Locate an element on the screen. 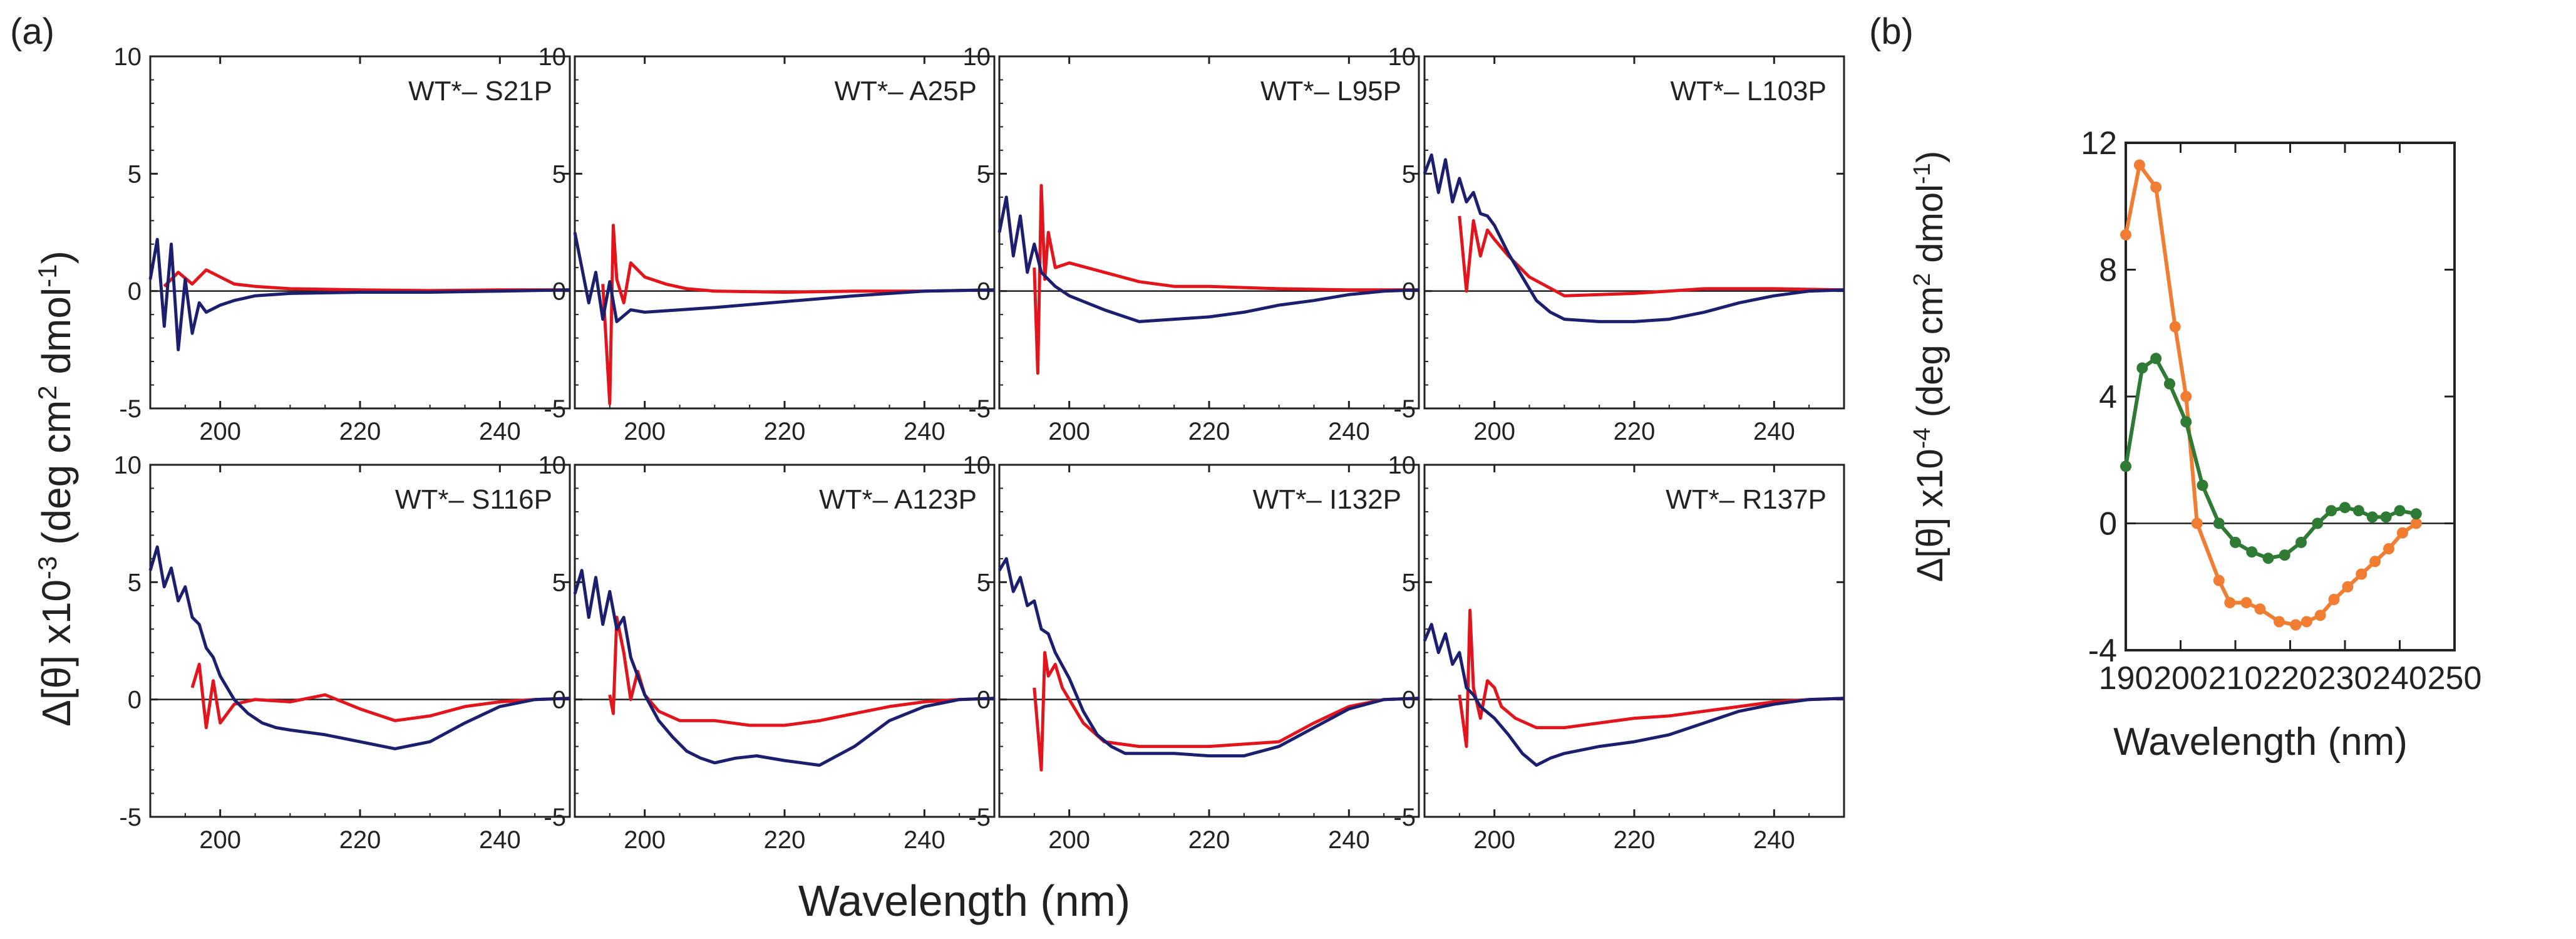 This screenshot has width=2576, height=939. chart-s21p: 10 5 0 -5 200 220 240 WT*– S21P is located at coordinates (342, 244).